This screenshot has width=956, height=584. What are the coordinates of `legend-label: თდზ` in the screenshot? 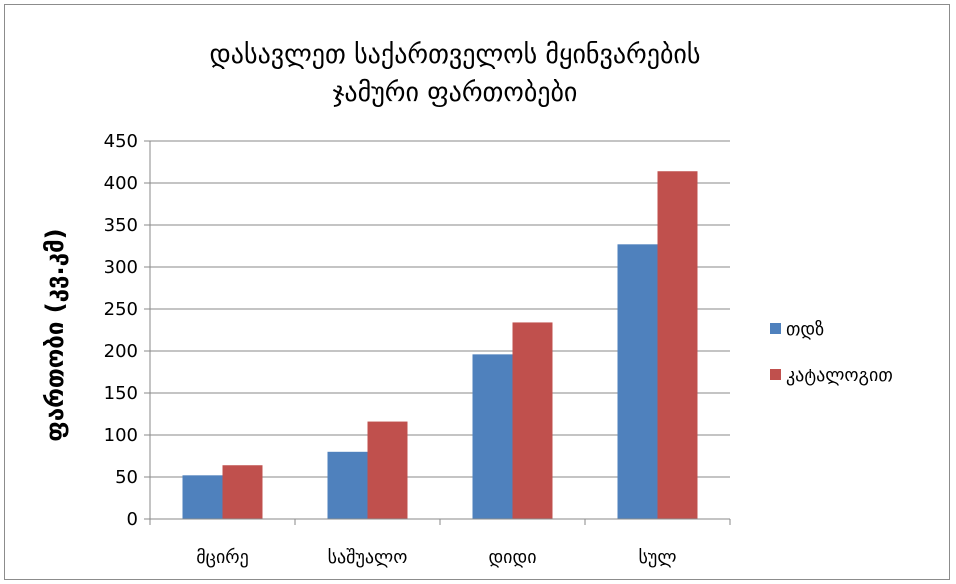 It's located at (805, 329).